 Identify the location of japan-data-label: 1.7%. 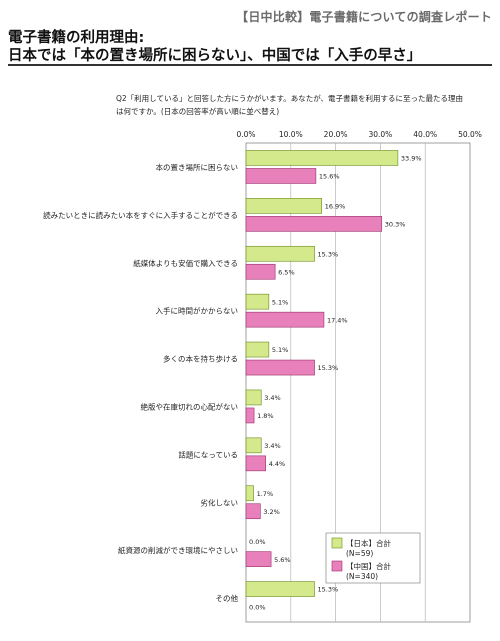
(265, 494).